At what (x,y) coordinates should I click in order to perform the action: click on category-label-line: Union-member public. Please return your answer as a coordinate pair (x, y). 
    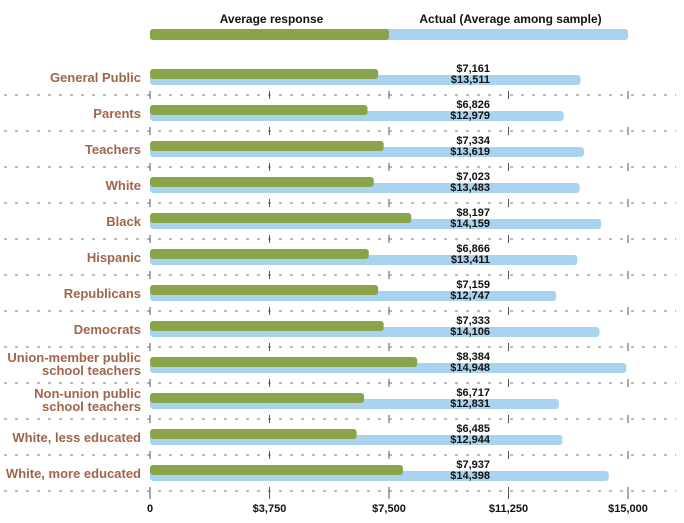
    Looking at the image, I should click on (74, 357).